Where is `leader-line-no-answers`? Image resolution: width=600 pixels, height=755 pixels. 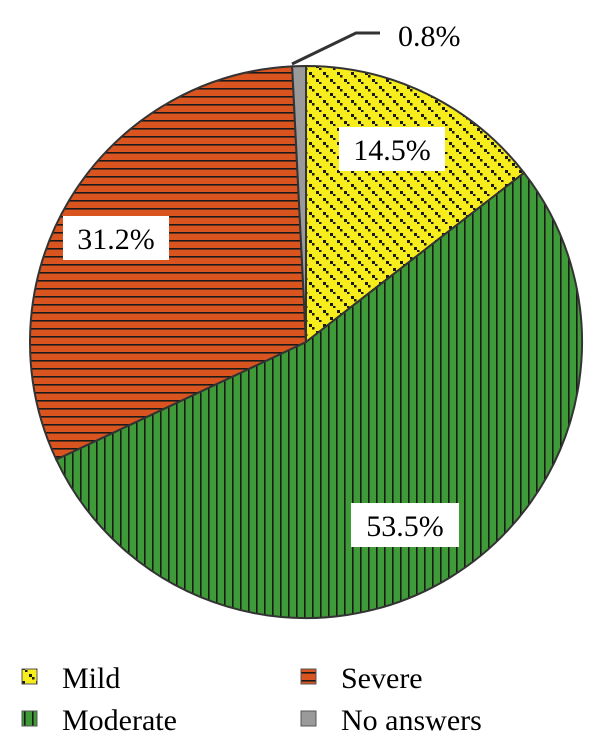
leader-line-no-answers is located at coordinates (335, 48).